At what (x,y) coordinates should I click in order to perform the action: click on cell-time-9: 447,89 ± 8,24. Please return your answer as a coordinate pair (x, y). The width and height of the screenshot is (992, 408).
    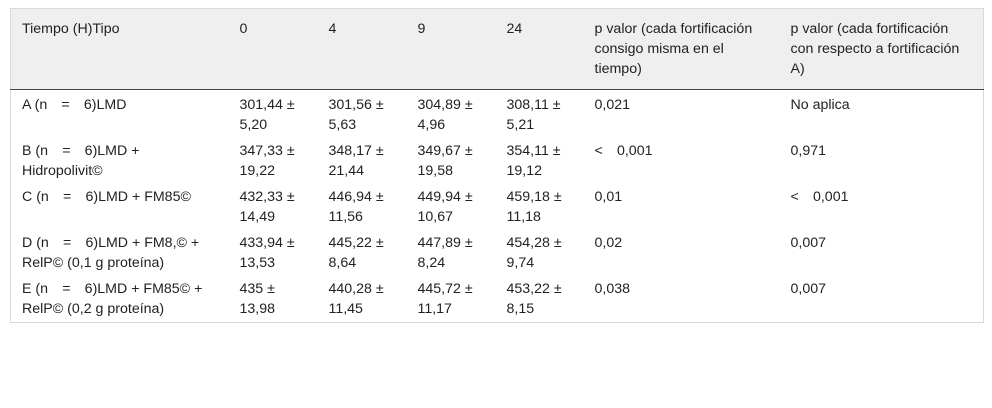
    Looking at the image, I should click on (447, 253).